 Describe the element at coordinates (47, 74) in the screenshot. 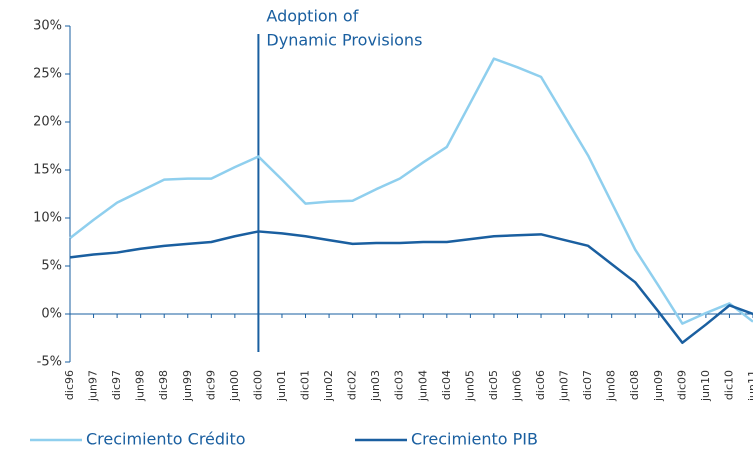

I see `y-tick-label: 25%` at that location.